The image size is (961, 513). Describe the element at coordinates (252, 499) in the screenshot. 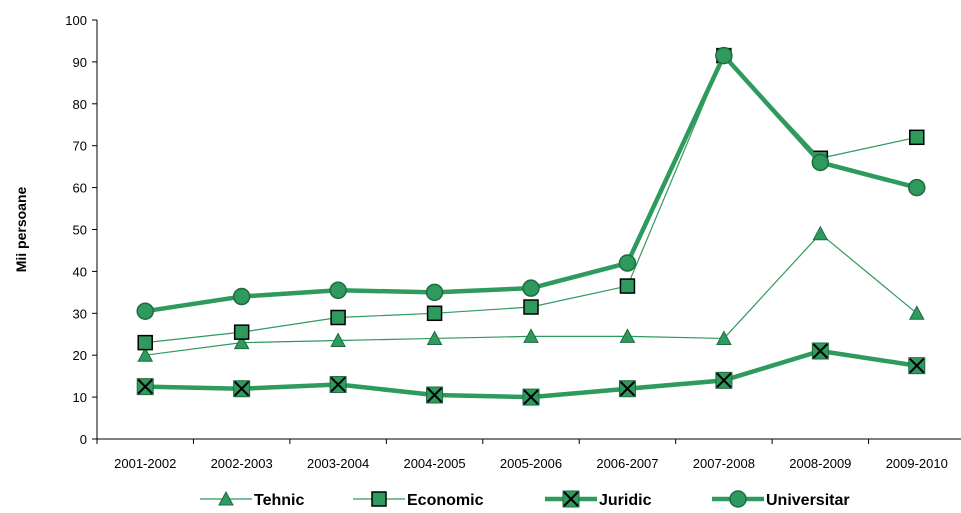

I see `legend-item-tehnic: Tehnic` at that location.